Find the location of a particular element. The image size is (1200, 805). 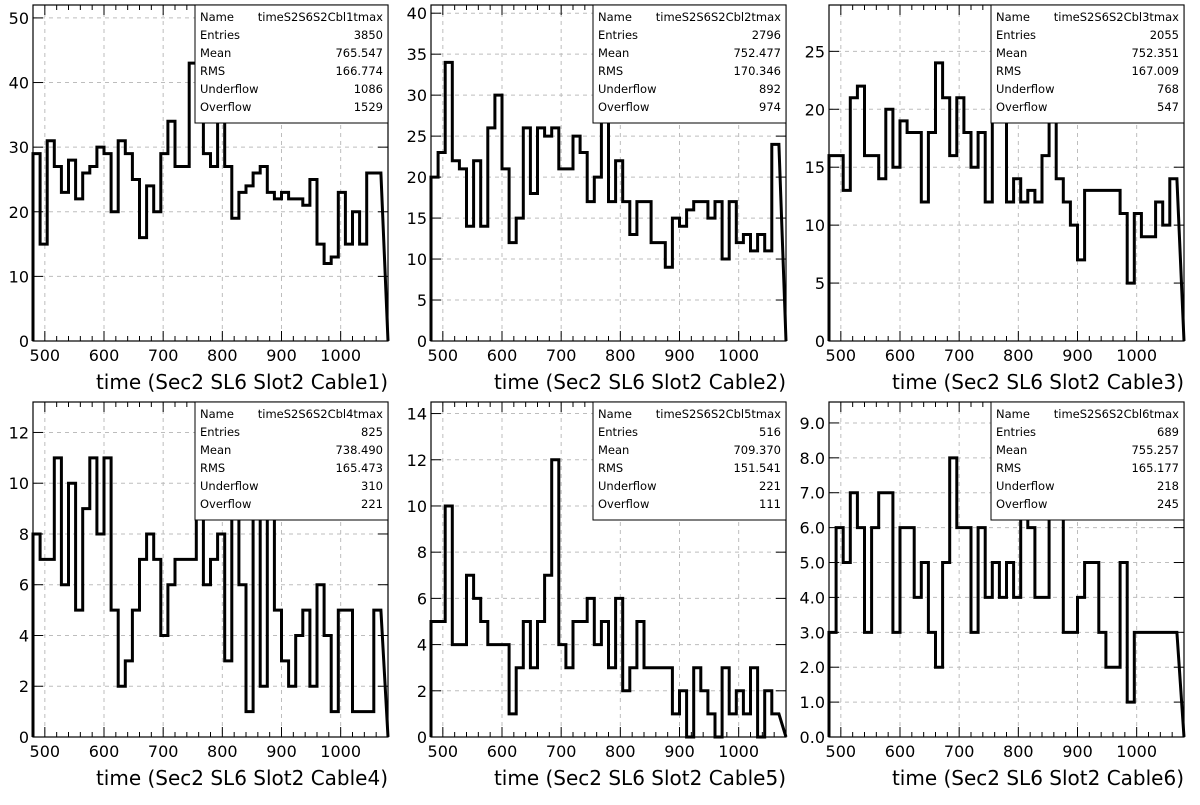

stats-value: 218 is located at coordinates (1168, 486).